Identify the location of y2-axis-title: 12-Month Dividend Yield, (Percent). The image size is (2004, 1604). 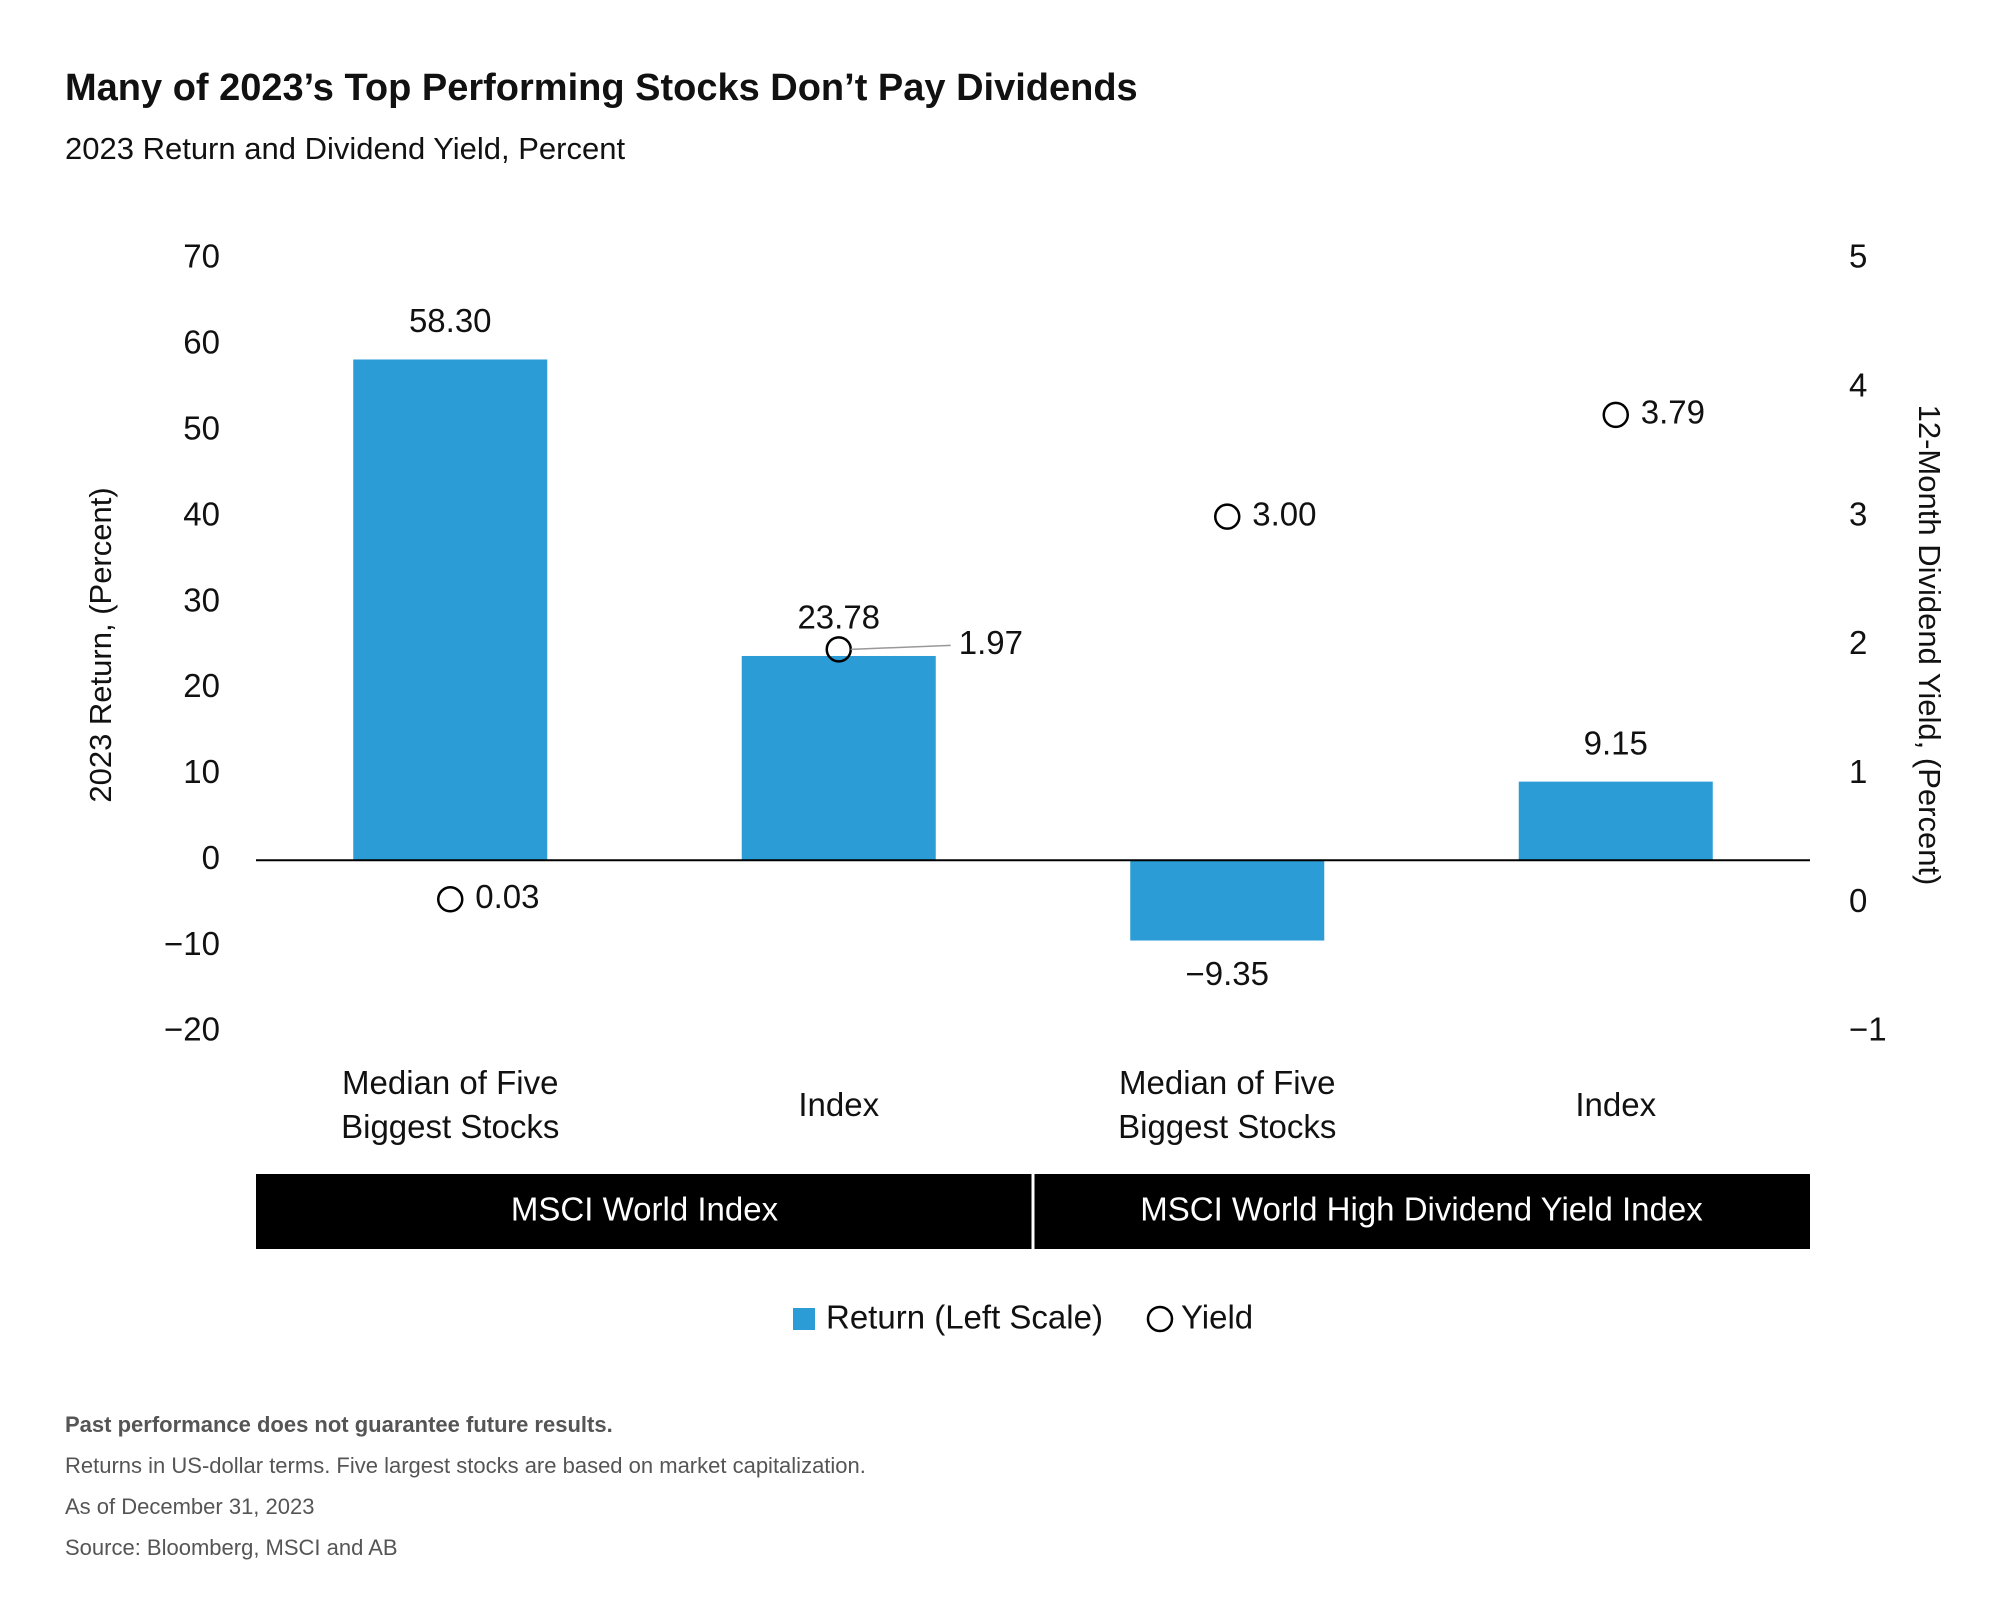
(1929, 645).